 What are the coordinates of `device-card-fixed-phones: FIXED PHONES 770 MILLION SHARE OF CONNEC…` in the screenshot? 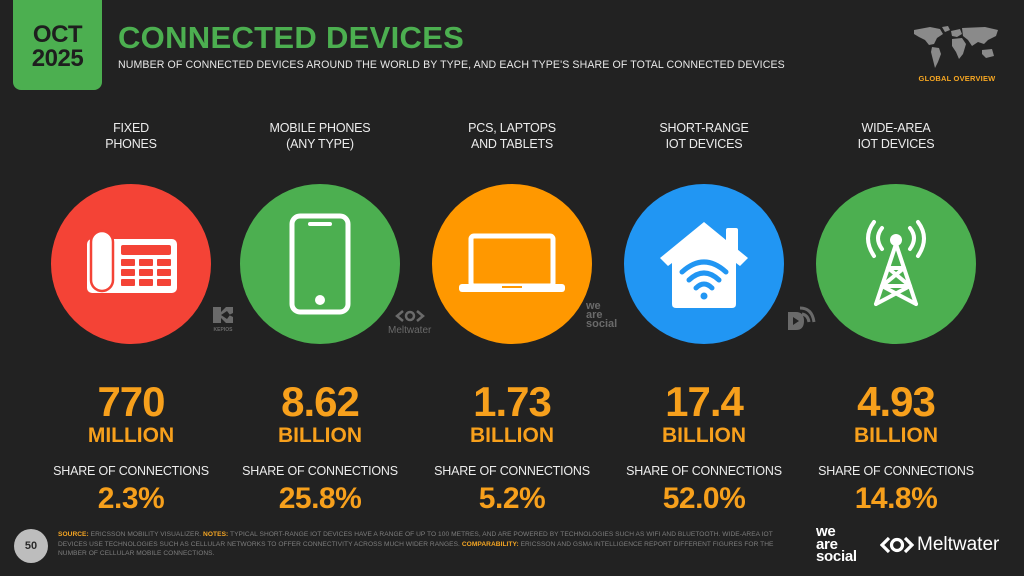 It's located at (131, 318).